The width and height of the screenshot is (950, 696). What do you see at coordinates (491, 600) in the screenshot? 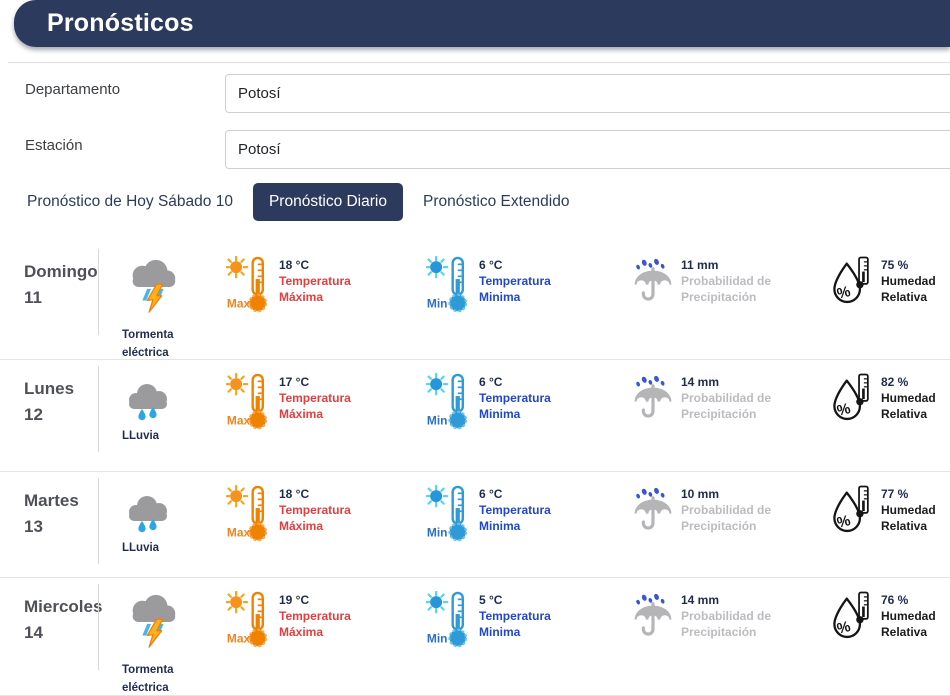
I see `min-temp-value: 5 °C` at bounding box center [491, 600].